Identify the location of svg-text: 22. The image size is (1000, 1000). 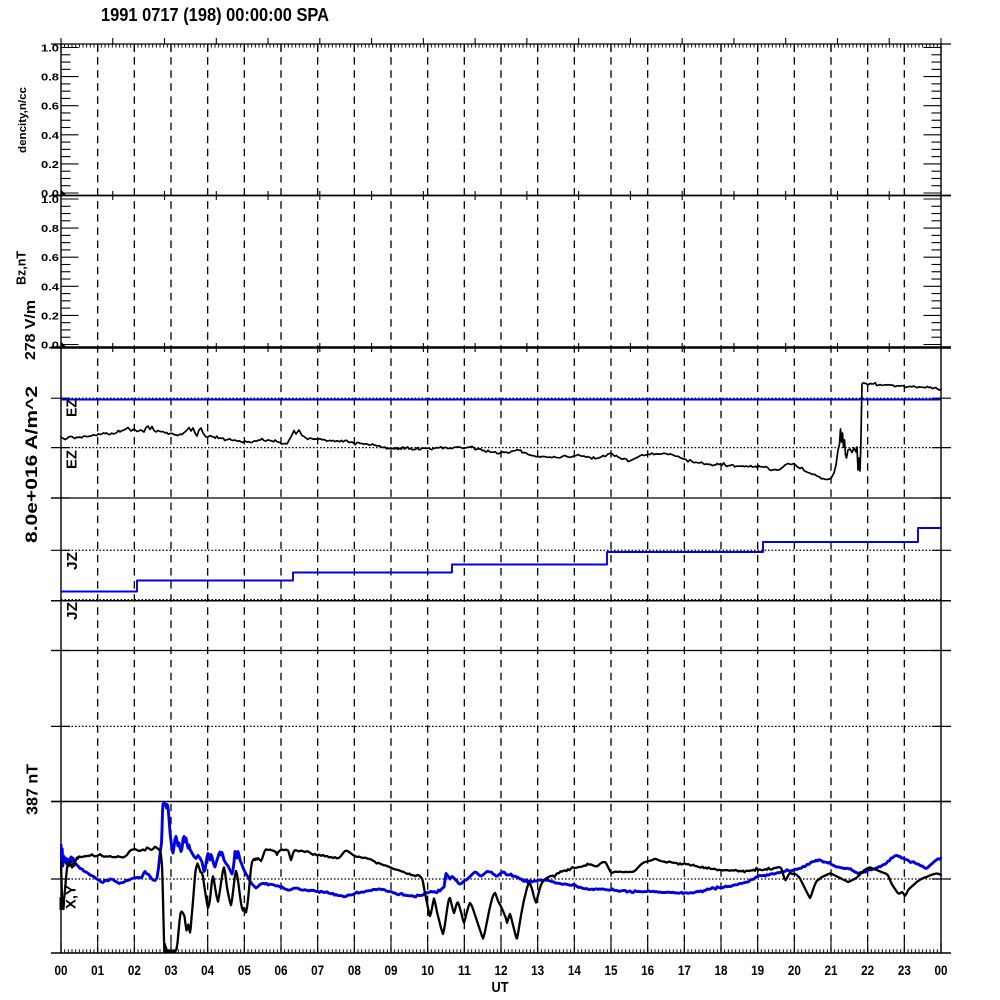
(867, 970).